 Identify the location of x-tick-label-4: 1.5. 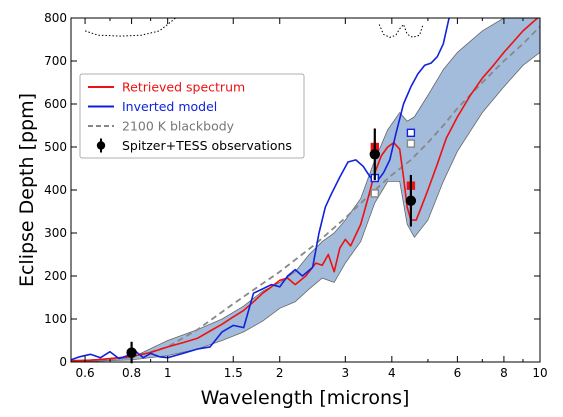
(233, 373).